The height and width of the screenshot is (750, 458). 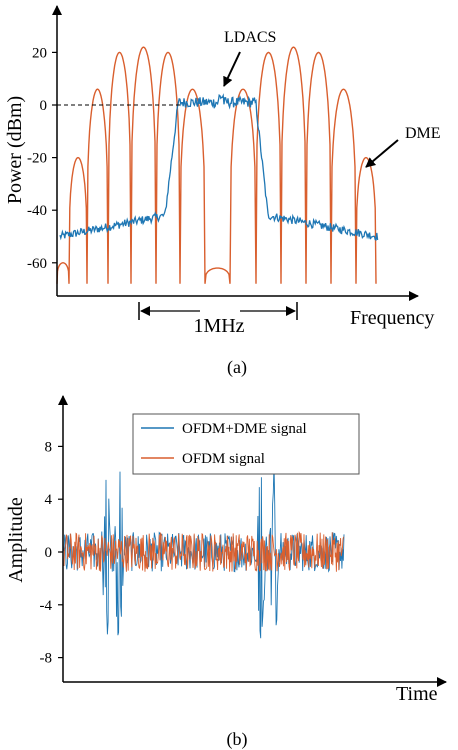 I want to click on panel-b-data, so click(x=204, y=550).